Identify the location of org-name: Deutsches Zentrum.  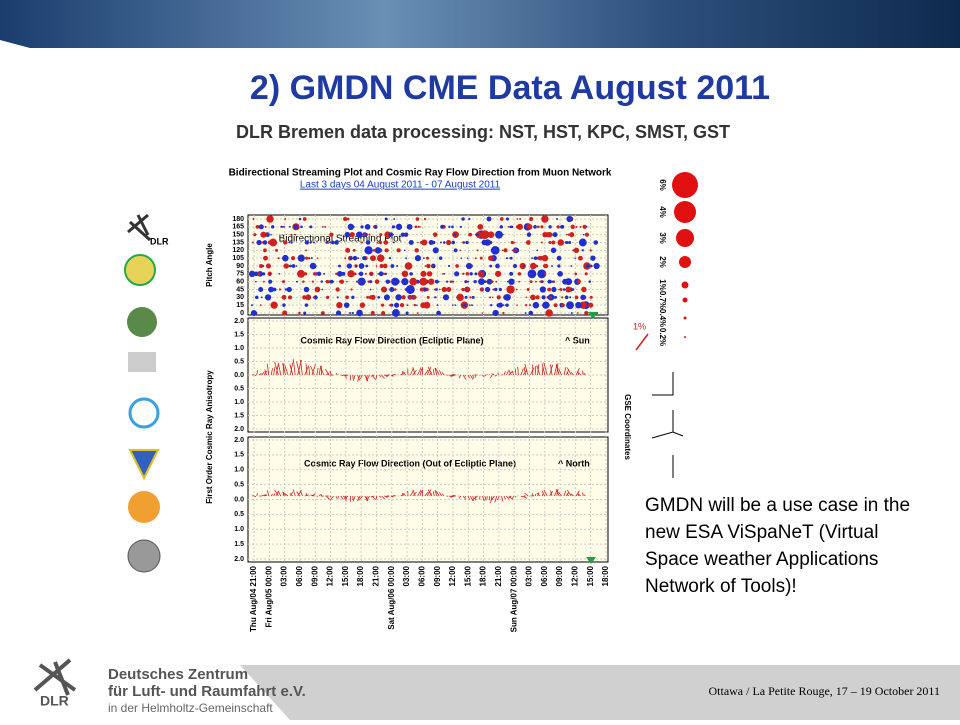
(178, 674).